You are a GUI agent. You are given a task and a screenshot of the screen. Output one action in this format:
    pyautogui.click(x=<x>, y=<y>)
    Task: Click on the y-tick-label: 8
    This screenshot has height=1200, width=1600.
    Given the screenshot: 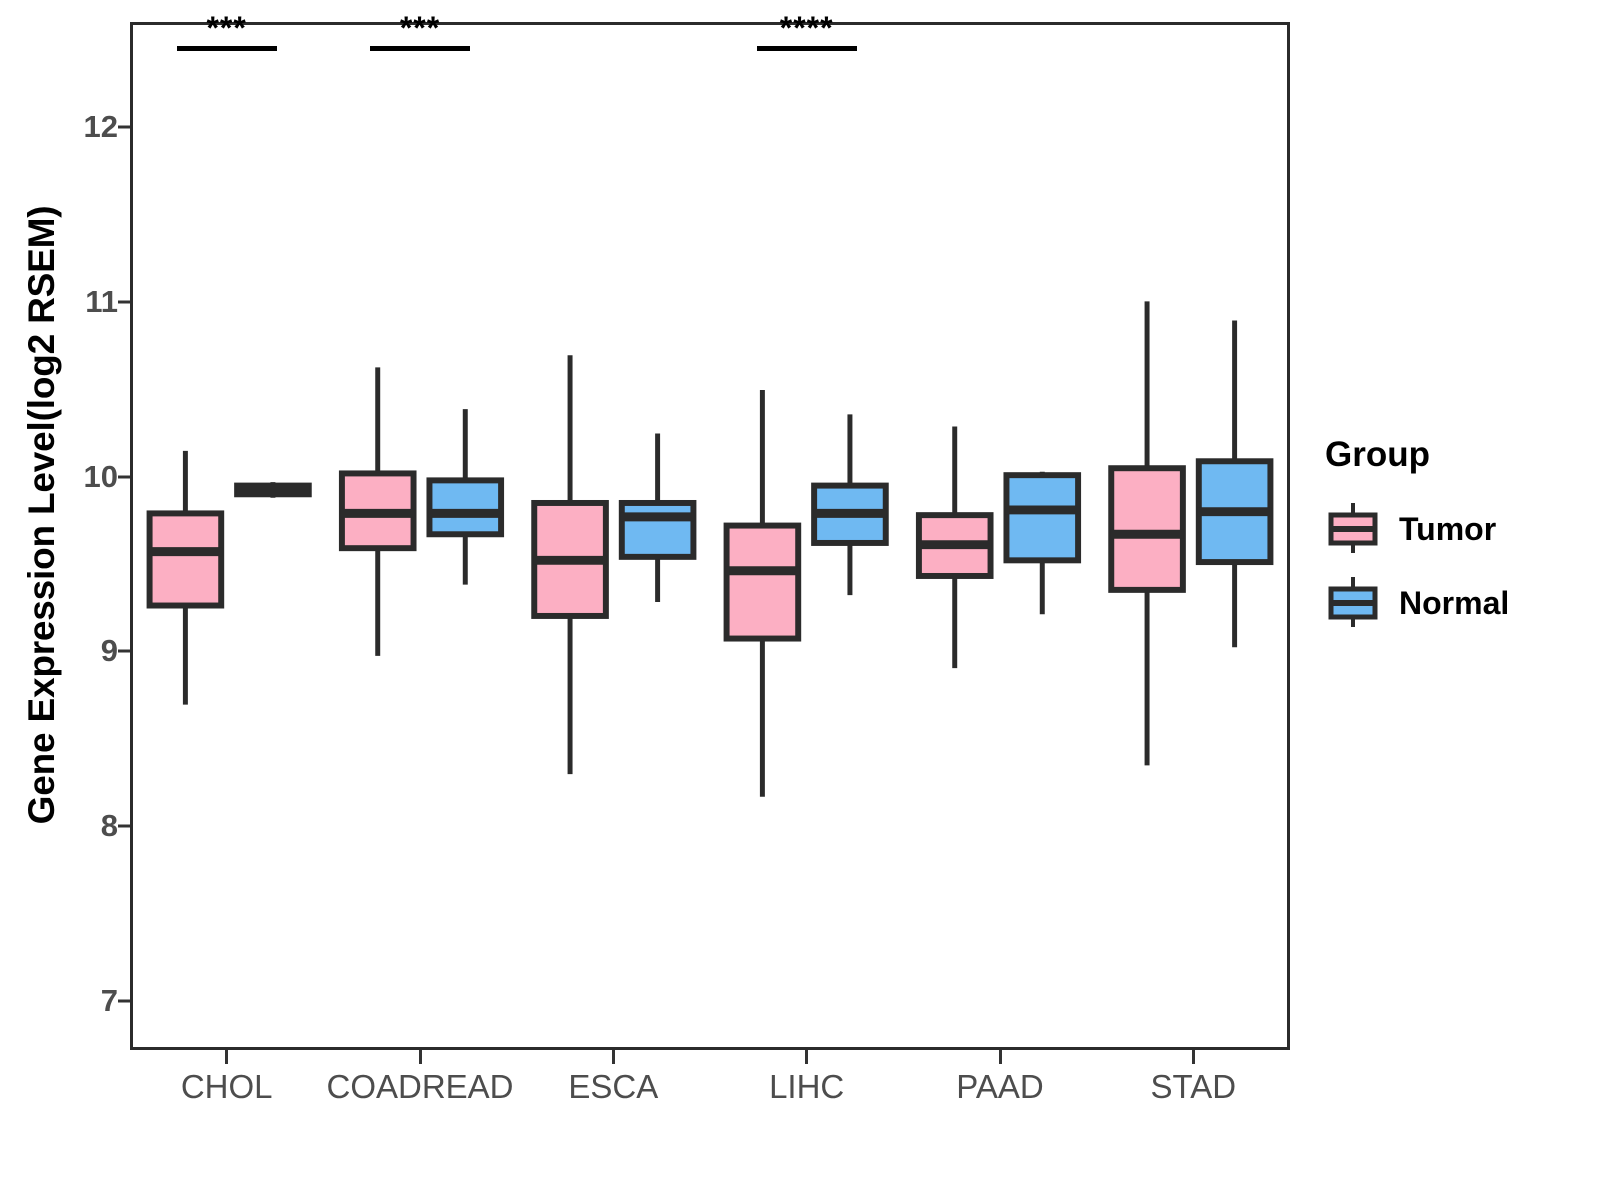 What is the action you would take?
    pyautogui.click(x=109, y=826)
    